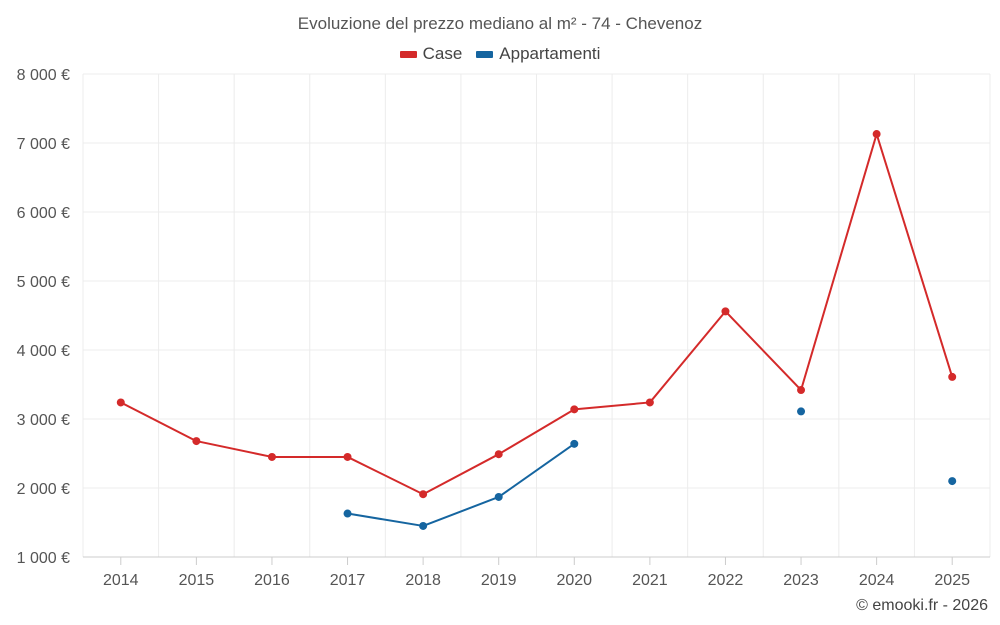 The image size is (1000, 625). Describe the element at coordinates (408, 54) in the screenshot. I see `legend-swatch-case` at that location.